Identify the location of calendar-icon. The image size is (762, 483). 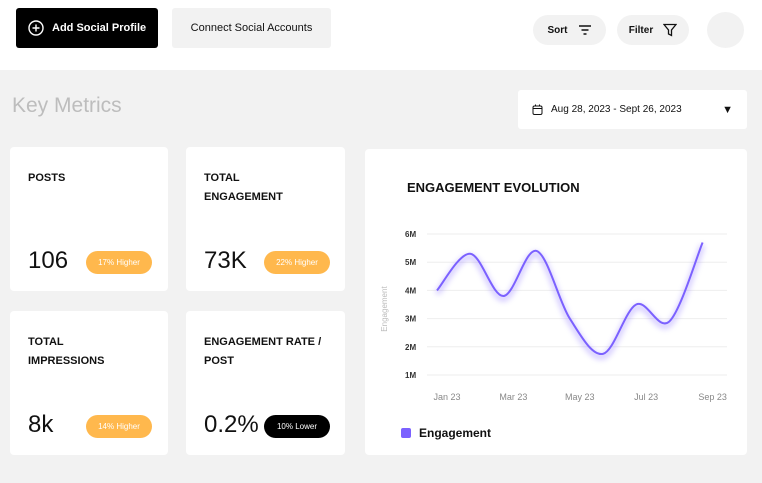
(537, 109).